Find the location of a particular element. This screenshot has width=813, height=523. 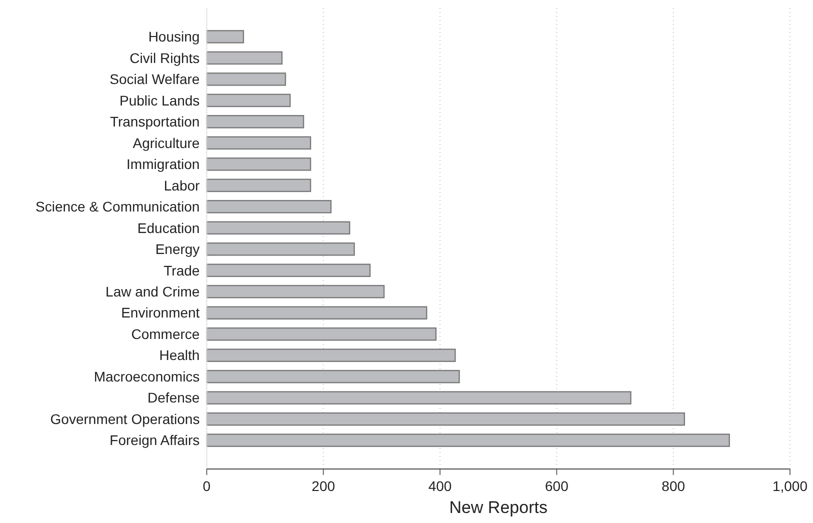

y-tick-label: Environment is located at coordinates (160, 312).